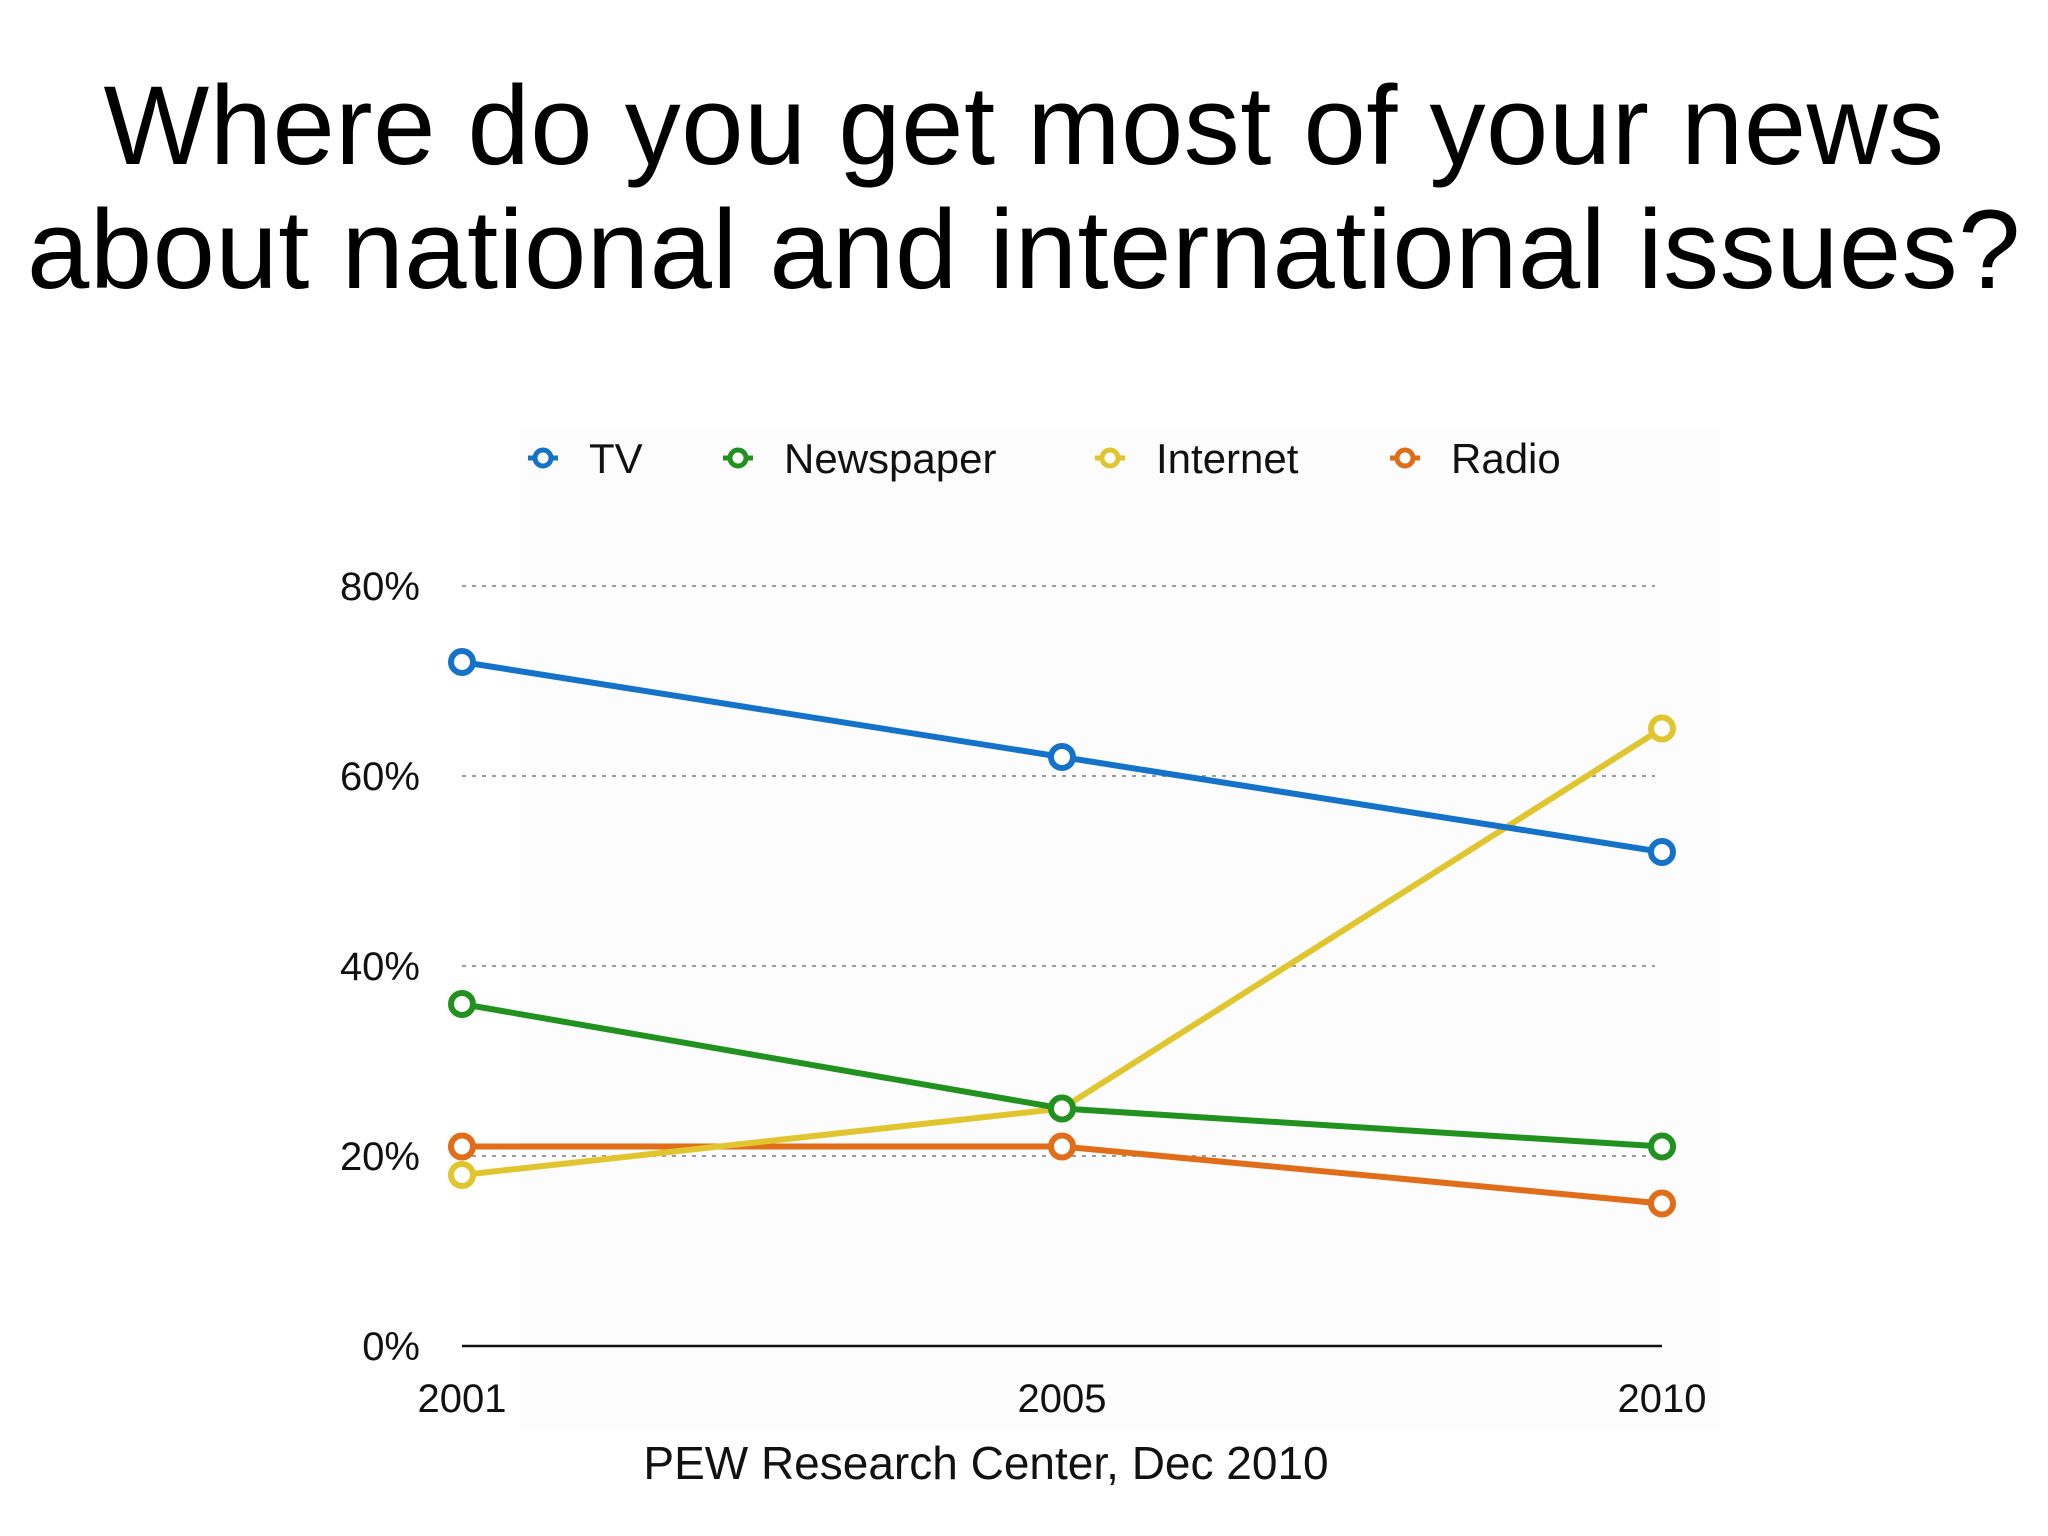  Describe the element at coordinates (380, 777) in the screenshot. I see `y-tick-label: 60%` at that location.